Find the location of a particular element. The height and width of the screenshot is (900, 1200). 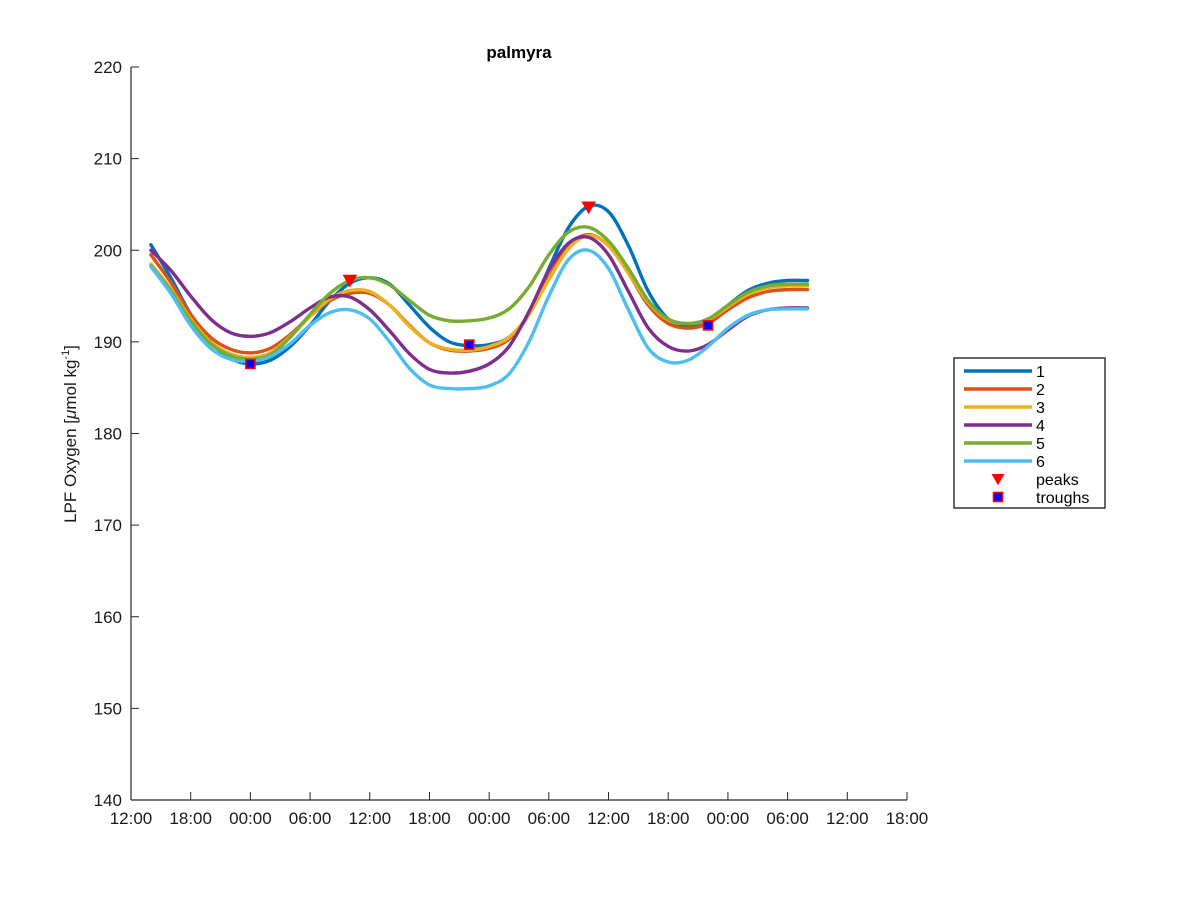

y-axis-label: LPF Oxygen [μmol kg-1] is located at coordinates (70, 434).